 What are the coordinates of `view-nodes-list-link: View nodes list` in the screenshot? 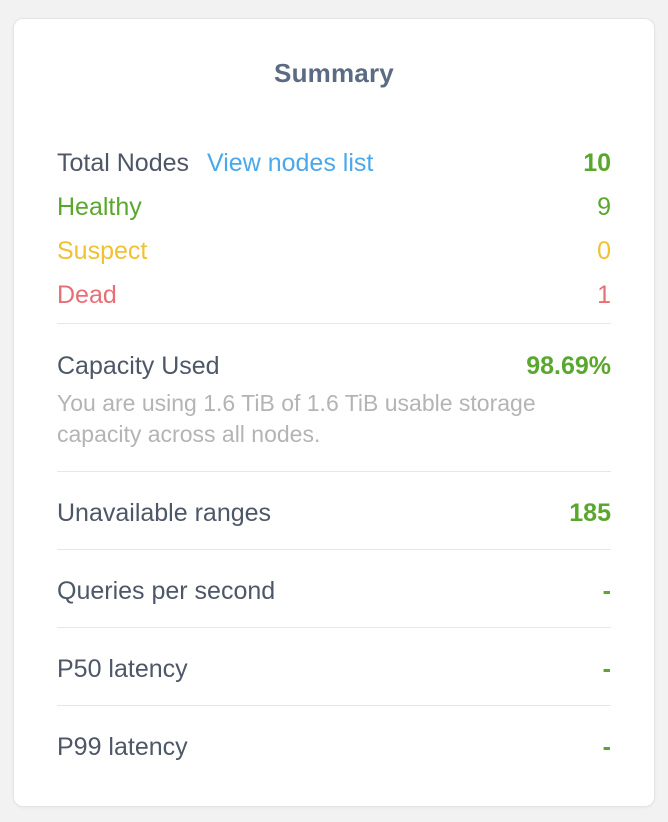 It's located at (290, 163).